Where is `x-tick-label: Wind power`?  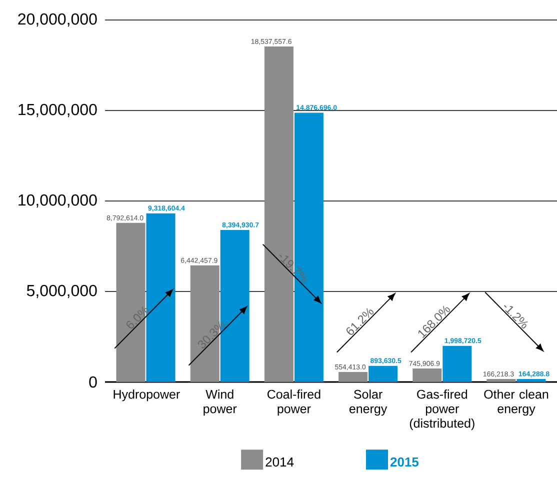
x-tick-label: Wind power is located at coordinates (220, 403).